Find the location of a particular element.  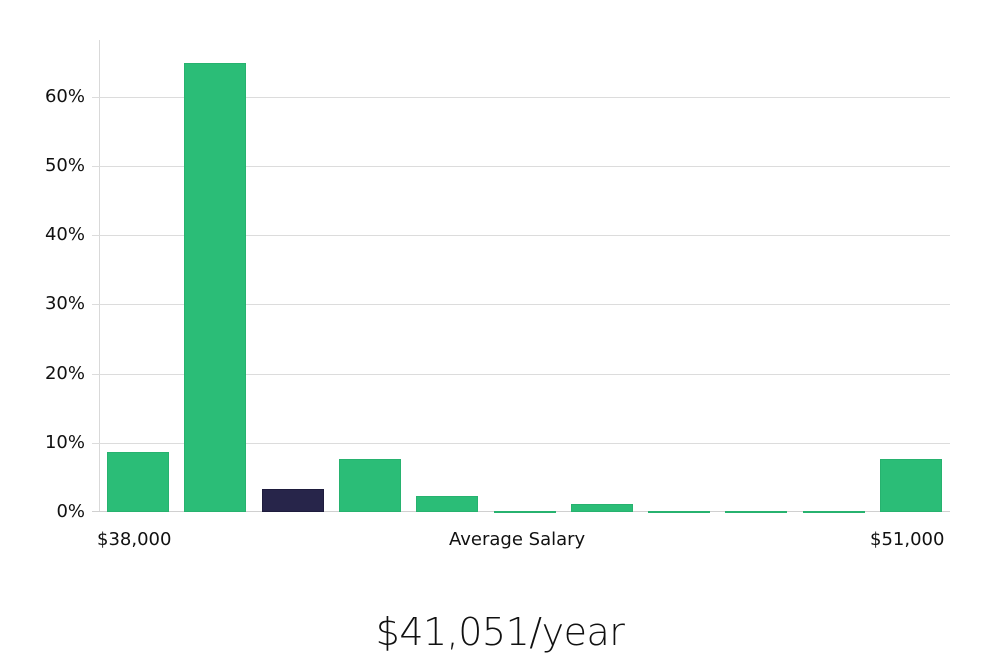

y-tick-label: 10% is located at coordinates (64, 442).